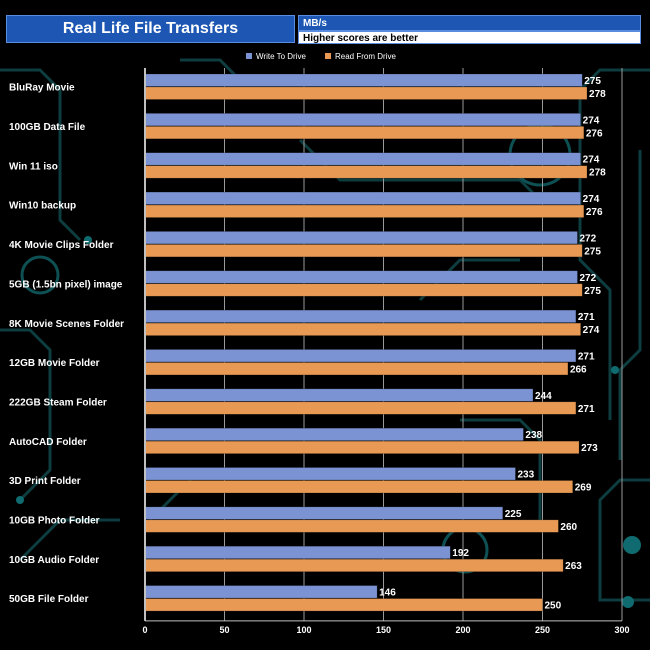  I want to click on value-label: 244, so click(543, 396).